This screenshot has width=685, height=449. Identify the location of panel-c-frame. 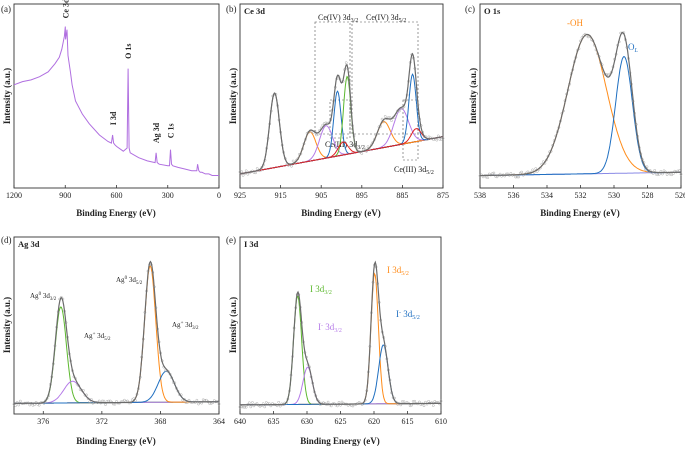
(580, 96).